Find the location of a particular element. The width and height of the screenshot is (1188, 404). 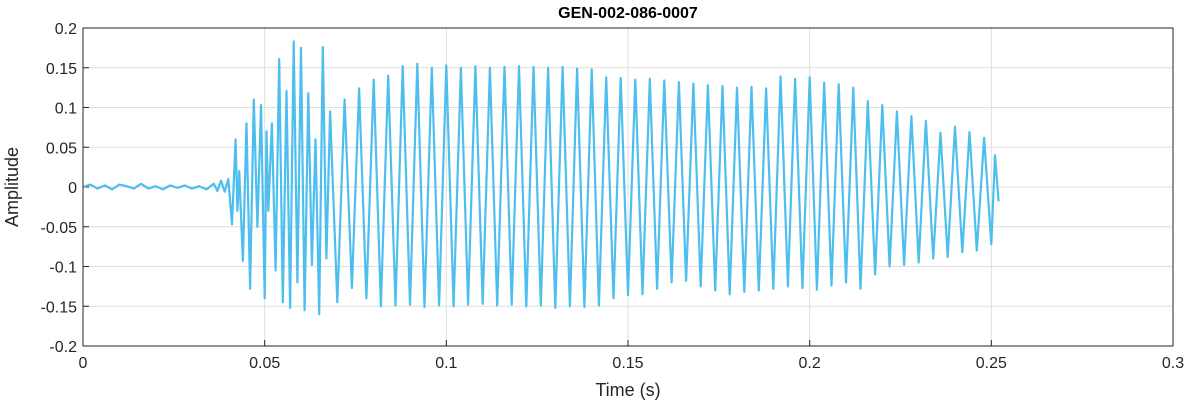

y-tick-label: 0.15 is located at coordinates (61, 69).